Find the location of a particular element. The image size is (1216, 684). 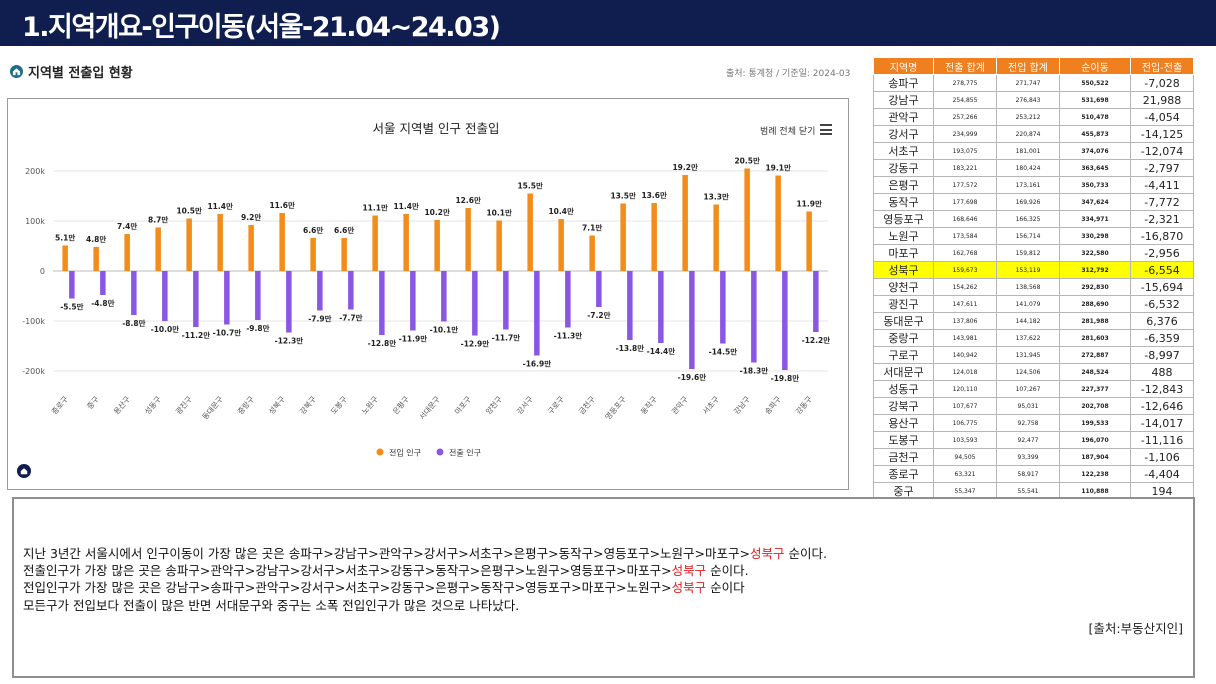

chart-legend: 전입 인구 전출 인구 is located at coordinates (428, 453).